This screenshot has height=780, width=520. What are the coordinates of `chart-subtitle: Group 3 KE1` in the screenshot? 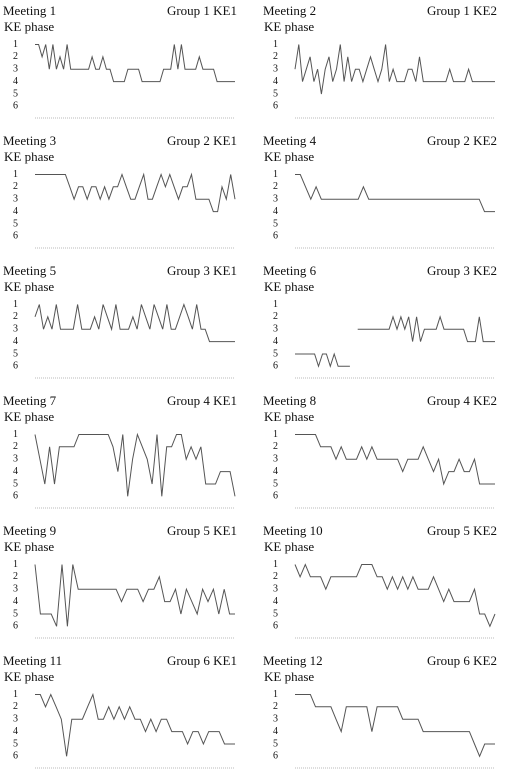 It's located at (202, 270).